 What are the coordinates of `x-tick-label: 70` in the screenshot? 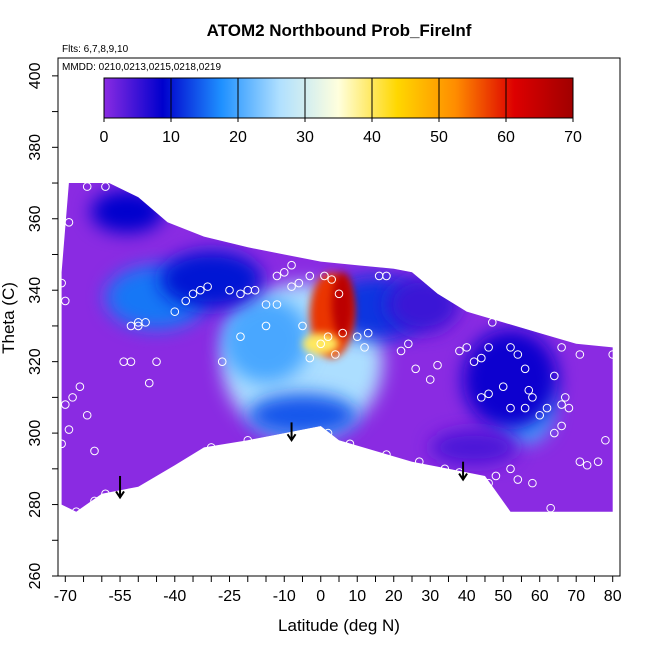 It's located at (576, 596).